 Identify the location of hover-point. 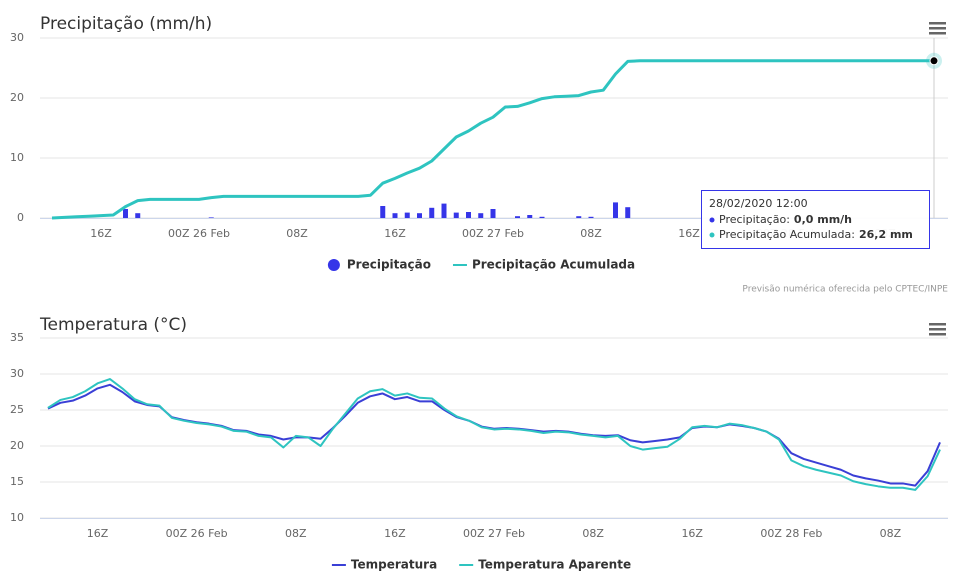
(934, 61).